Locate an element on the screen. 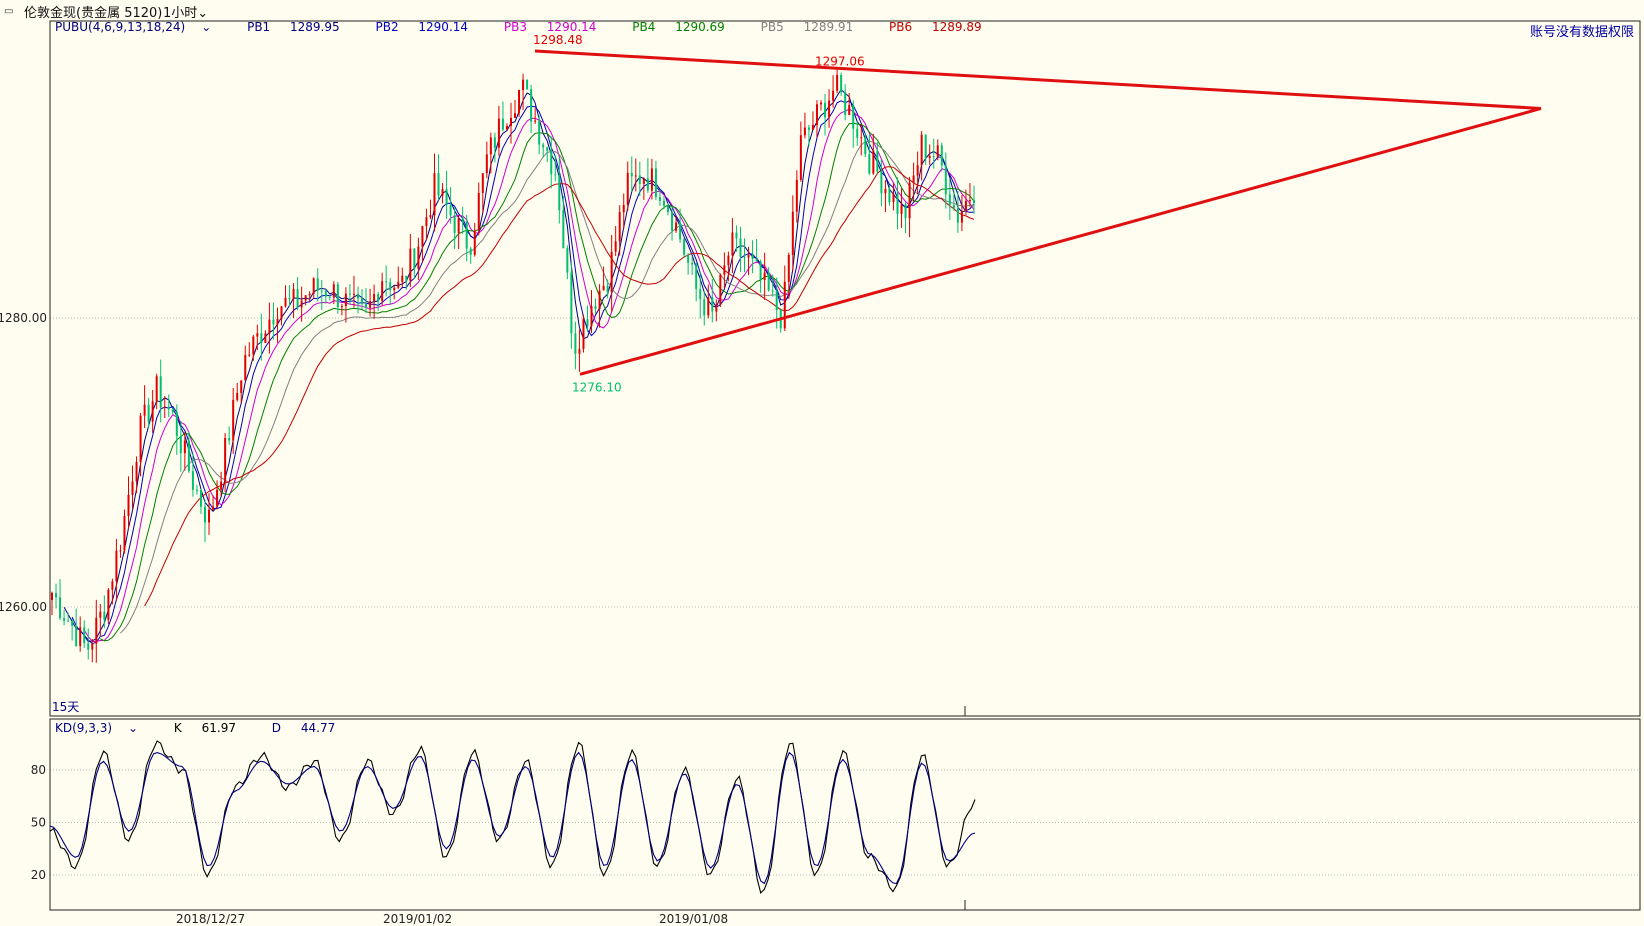 The height and width of the screenshot is (926, 1644). legend-pb1: PB1 1289.95 is located at coordinates (293, 27).